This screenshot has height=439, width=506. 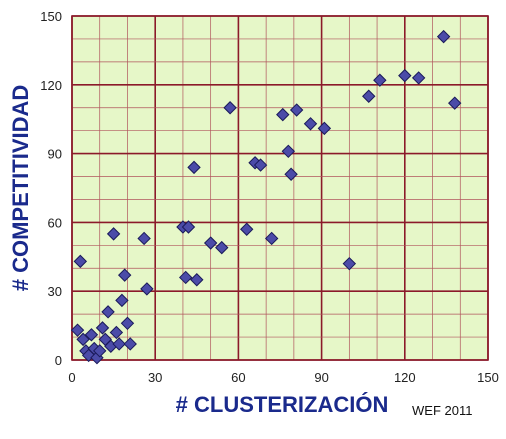 What do you see at coordinates (405, 377) in the screenshot?
I see `x-tick-label: 120` at bounding box center [405, 377].